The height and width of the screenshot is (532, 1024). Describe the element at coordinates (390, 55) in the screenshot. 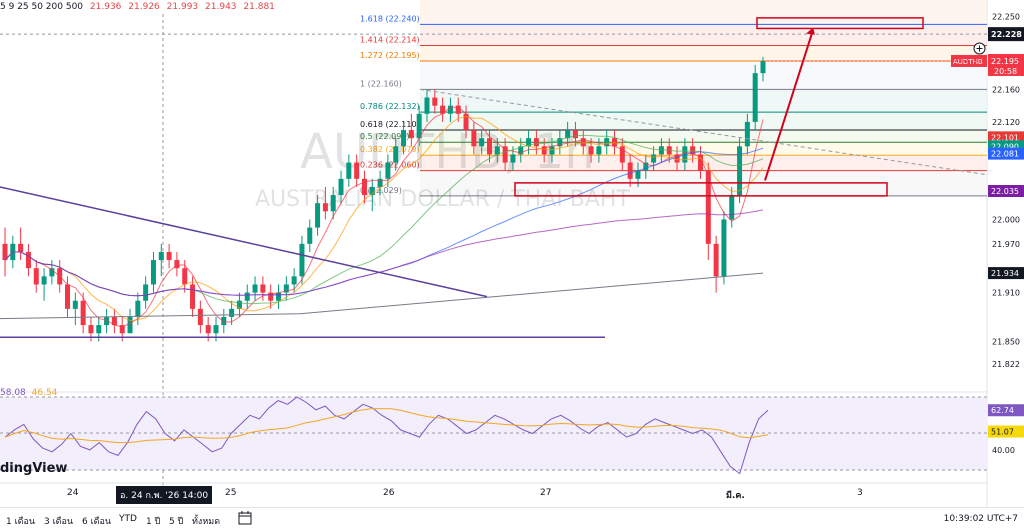

I see `fib-level-label: 1.272 (22.195)` at that location.